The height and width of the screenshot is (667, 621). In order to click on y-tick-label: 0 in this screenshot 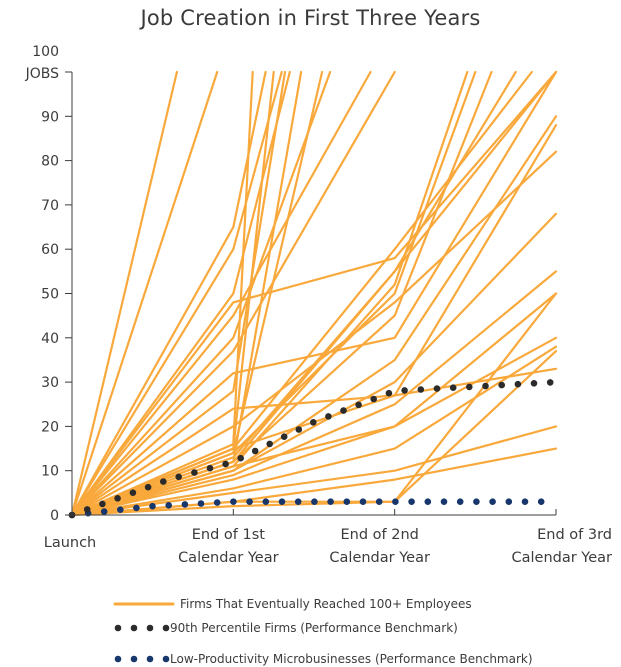, I will do `click(54, 516)`.